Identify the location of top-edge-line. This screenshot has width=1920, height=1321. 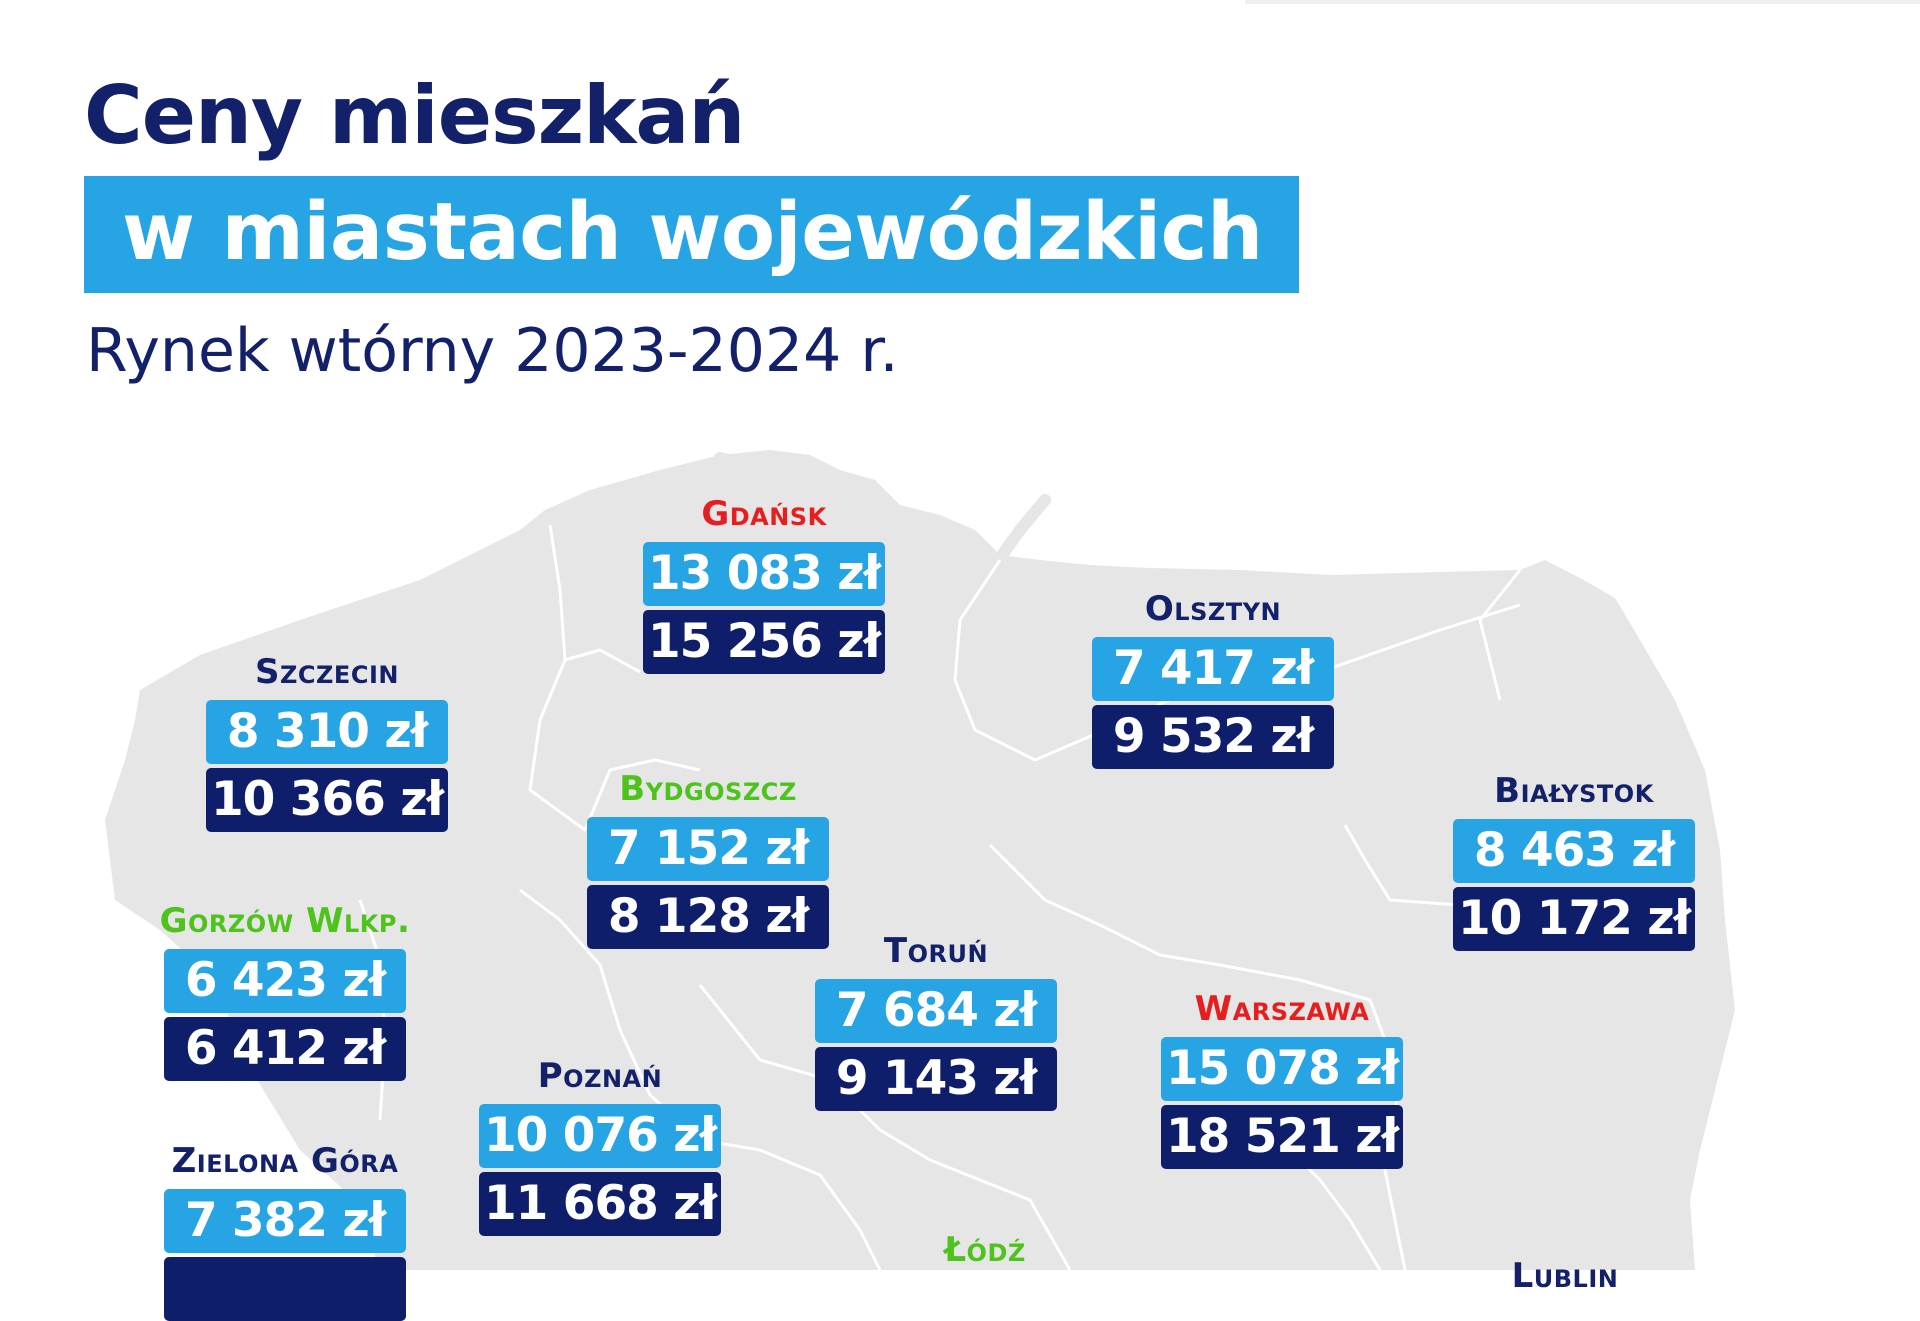
(1582, 2).